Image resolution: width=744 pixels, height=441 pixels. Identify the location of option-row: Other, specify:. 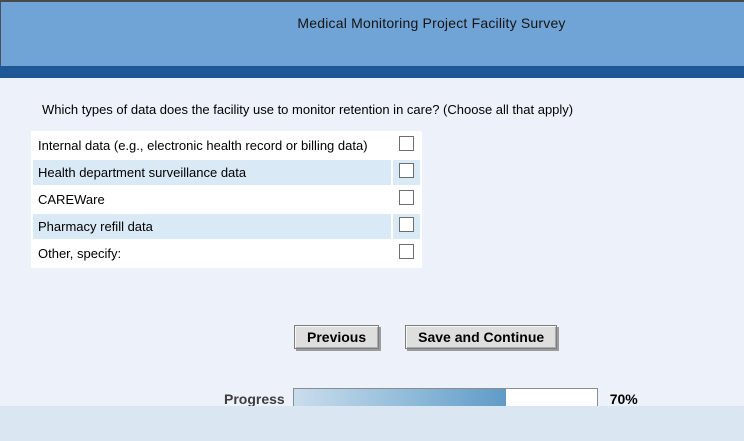
(226, 253).